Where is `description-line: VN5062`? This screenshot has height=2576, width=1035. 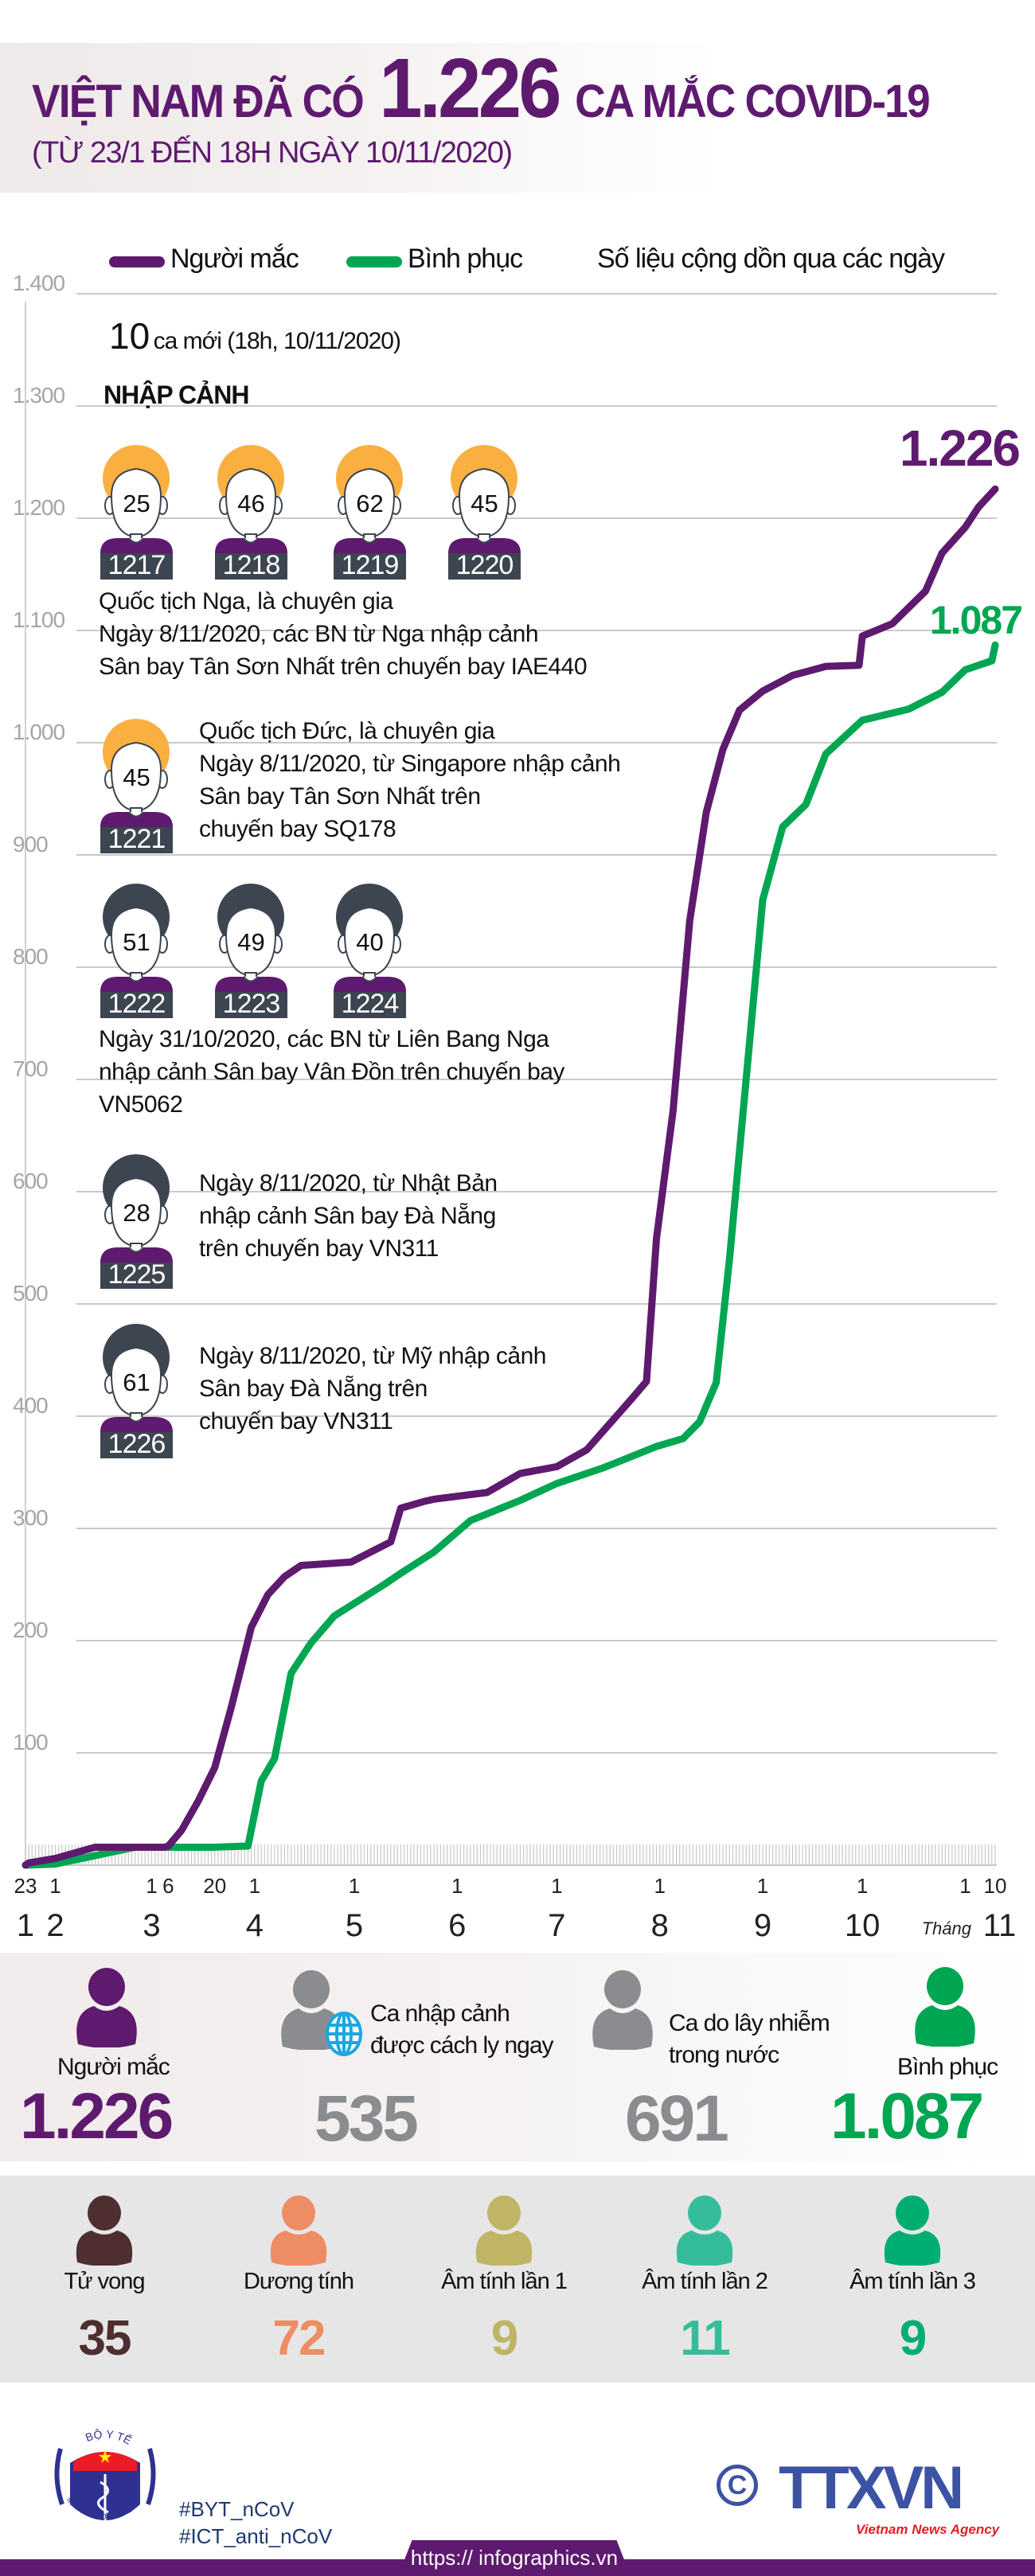
description-line: VN5062 is located at coordinates (141, 1104).